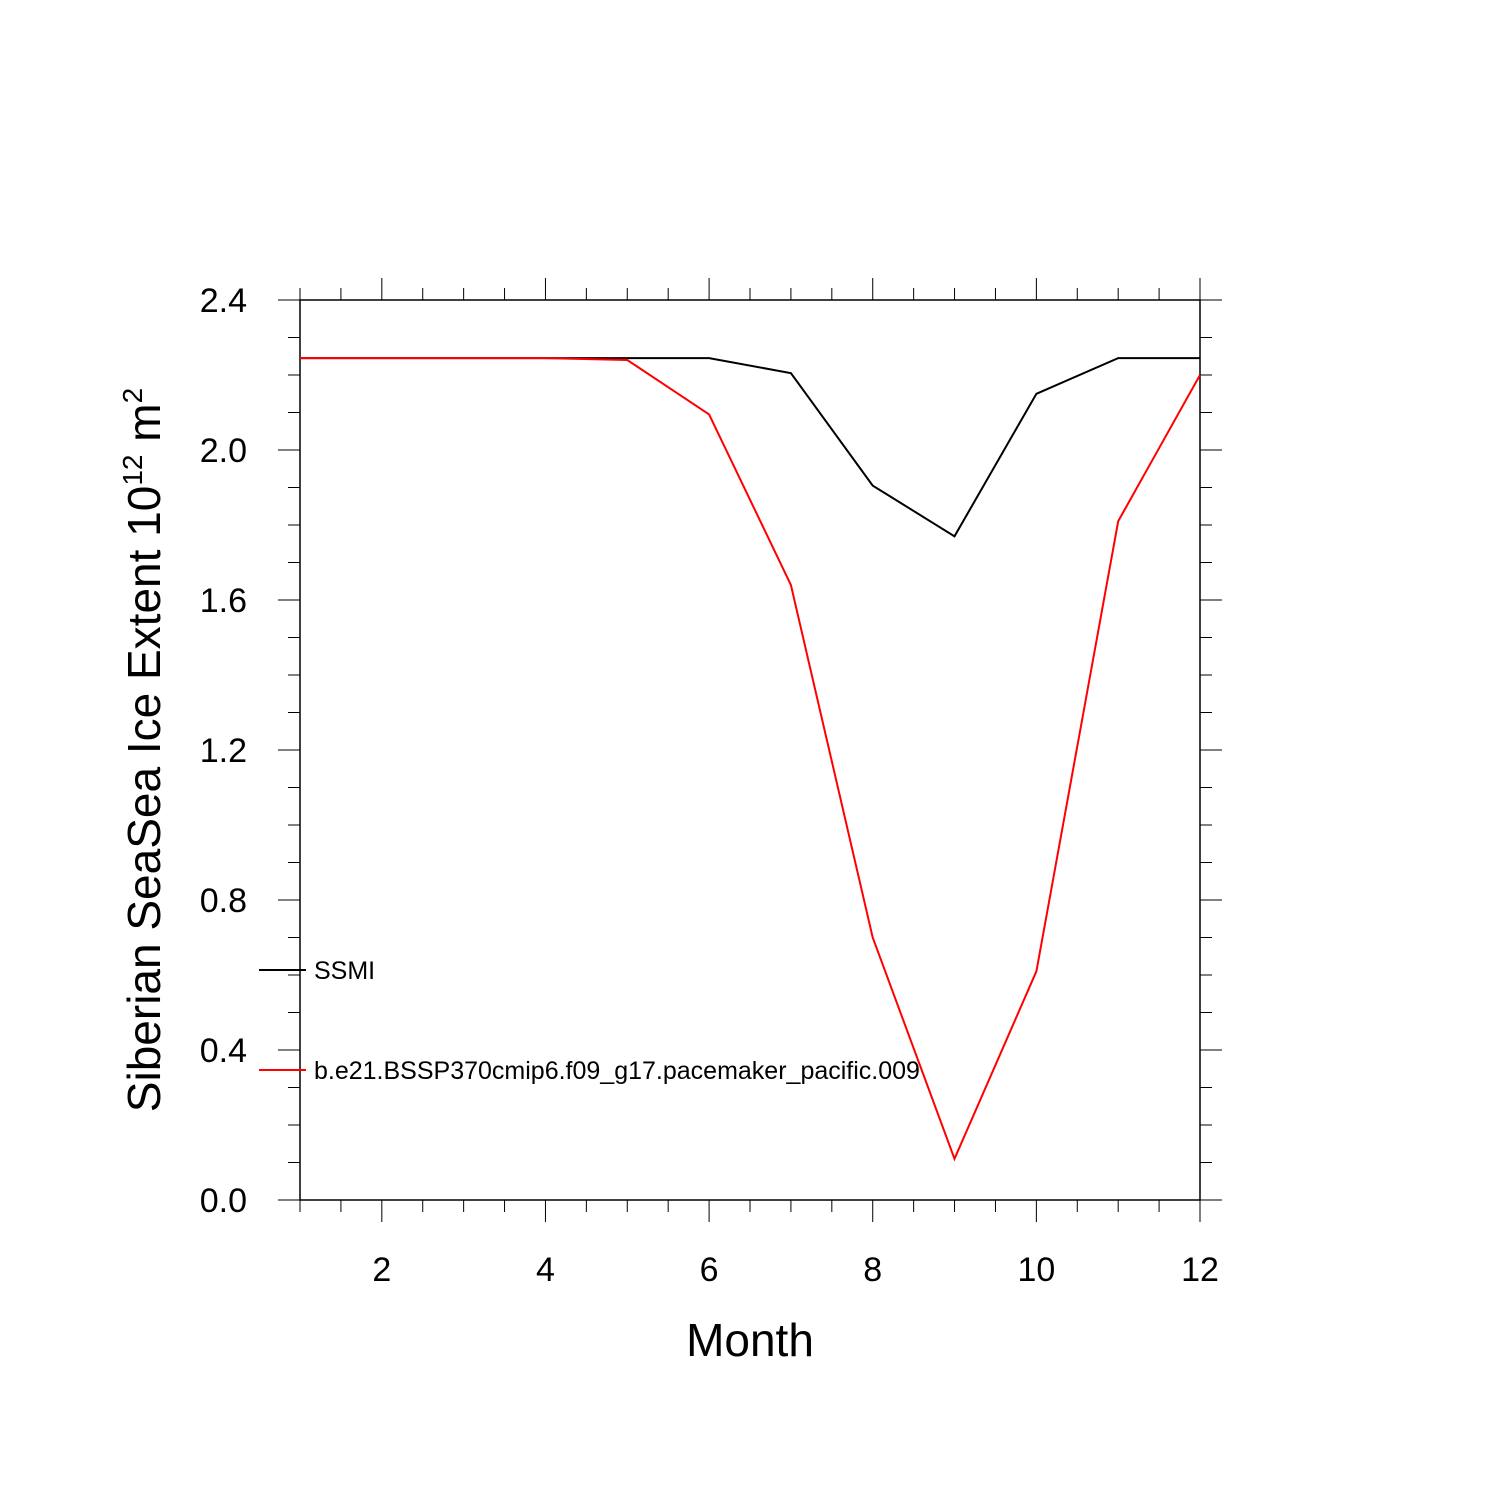 This screenshot has width=1500, height=1500. Describe the element at coordinates (872, 1270) in the screenshot. I see `x-tick-label: 8` at that location.